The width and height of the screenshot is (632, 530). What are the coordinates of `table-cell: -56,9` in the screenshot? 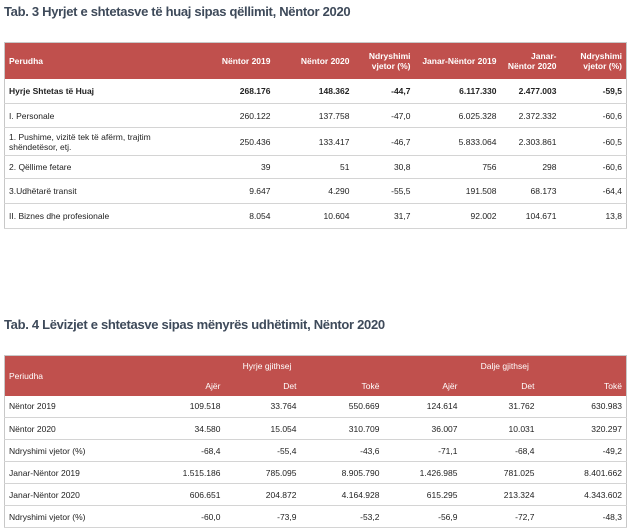 It's located at (422, 516).